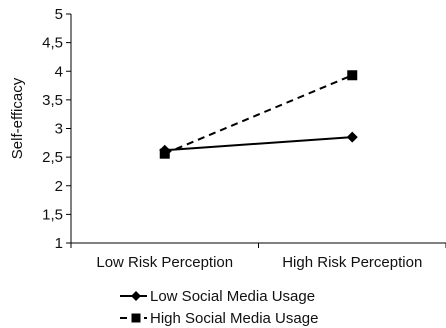 The image size is (446, 328). I want to click on y-tick-label: 3, so click(59, 129).